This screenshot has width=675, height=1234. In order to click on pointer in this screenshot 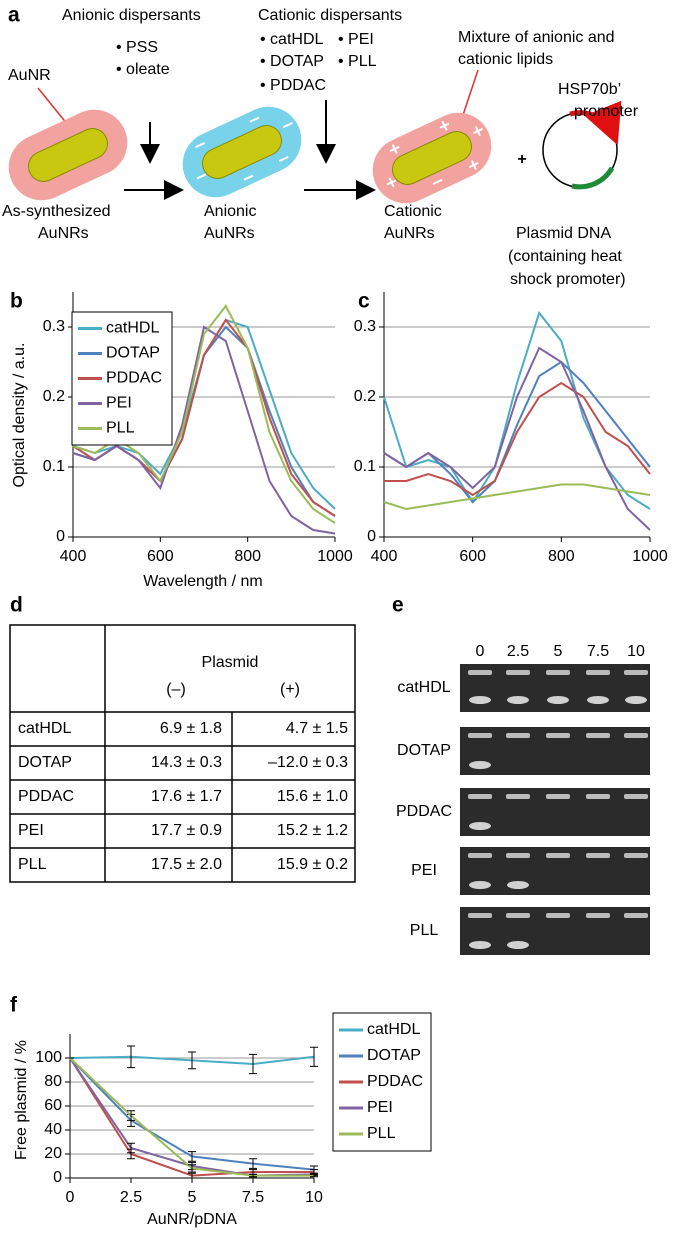, I will do `click(470, 94)`.